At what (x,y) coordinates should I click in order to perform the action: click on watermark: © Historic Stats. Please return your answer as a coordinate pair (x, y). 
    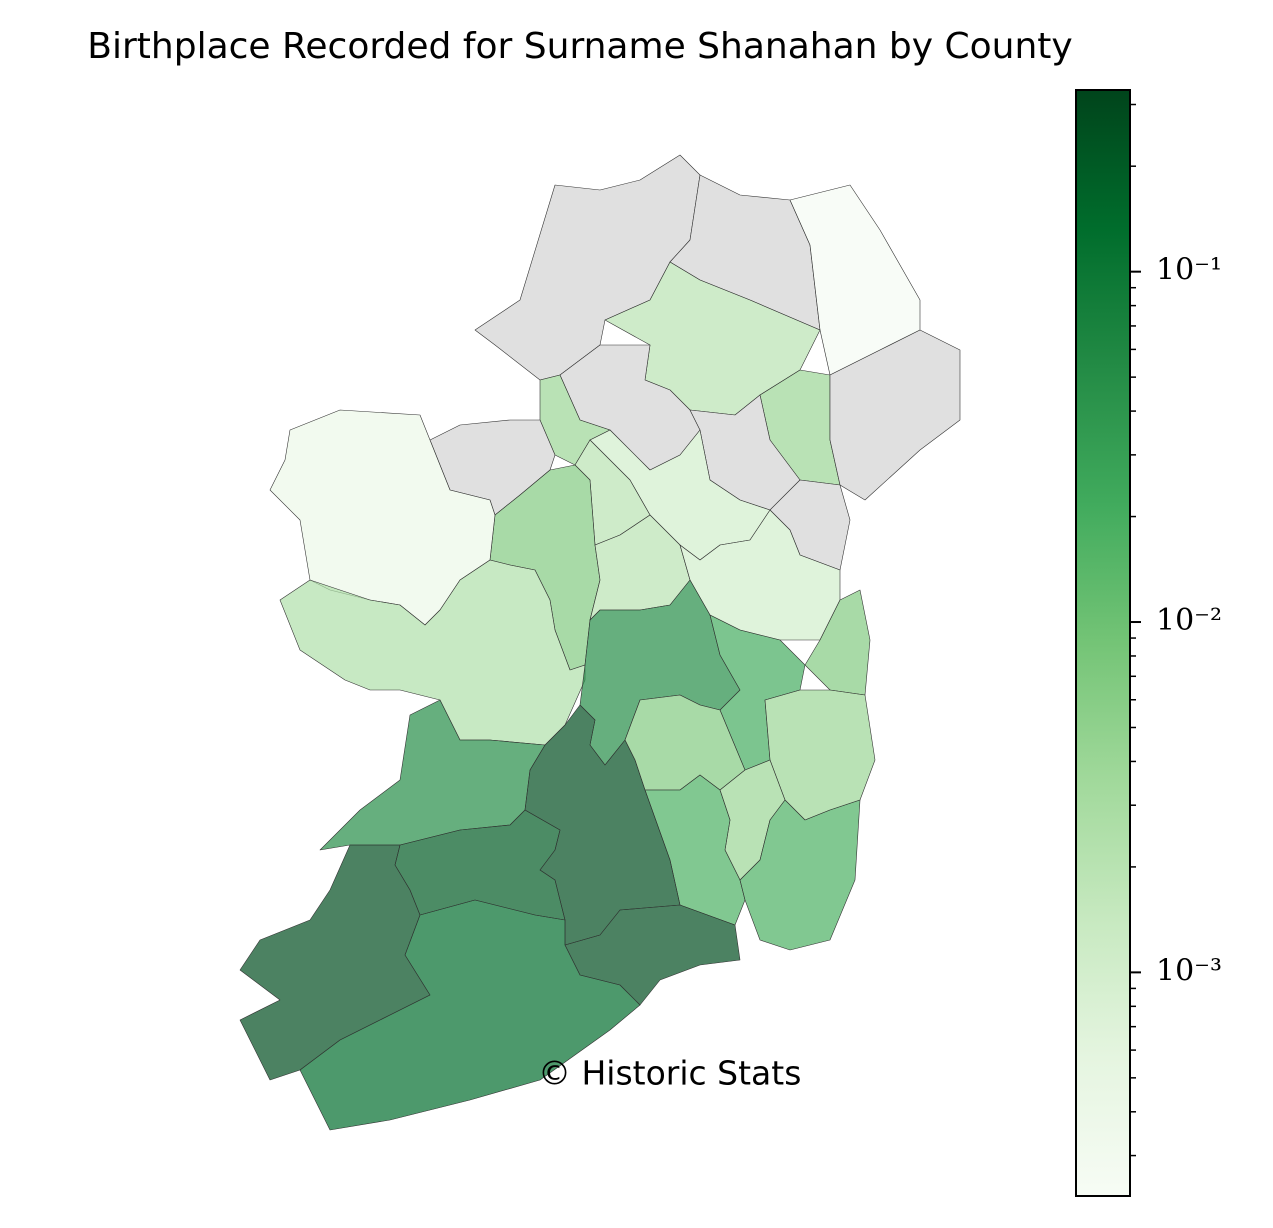
    Looking at the image, I should click on (669, 1073).